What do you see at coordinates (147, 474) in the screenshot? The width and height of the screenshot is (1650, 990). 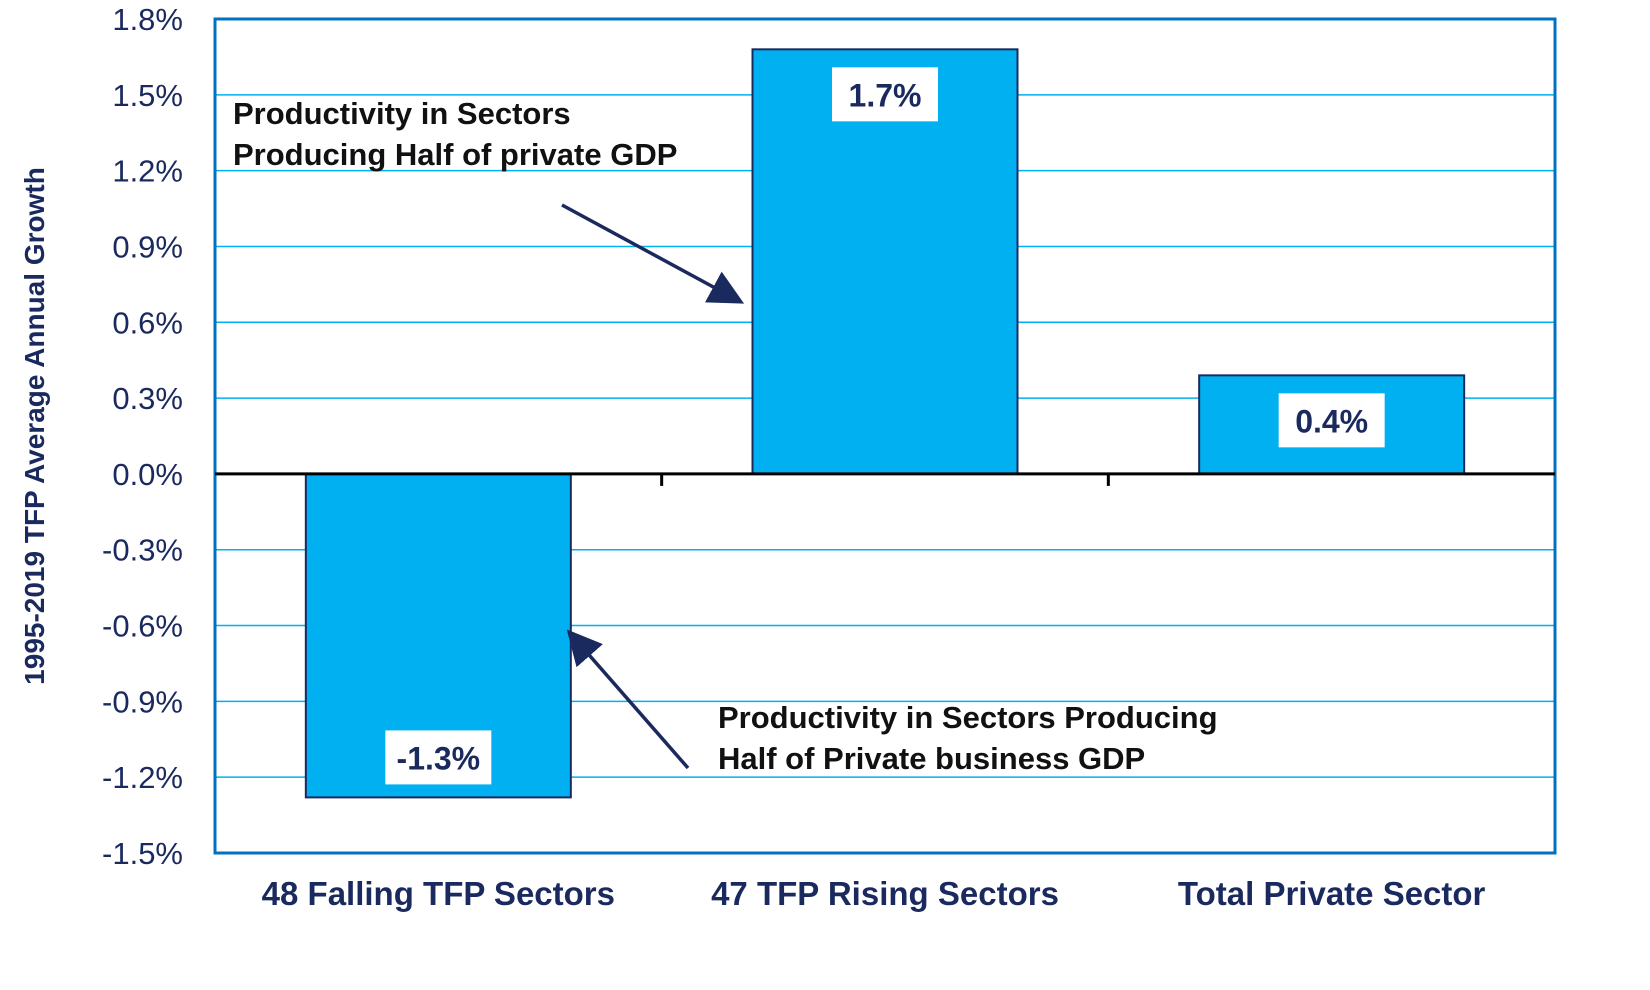 I see `y-tick-label: 0.0%` at bounding box center [147, 474].